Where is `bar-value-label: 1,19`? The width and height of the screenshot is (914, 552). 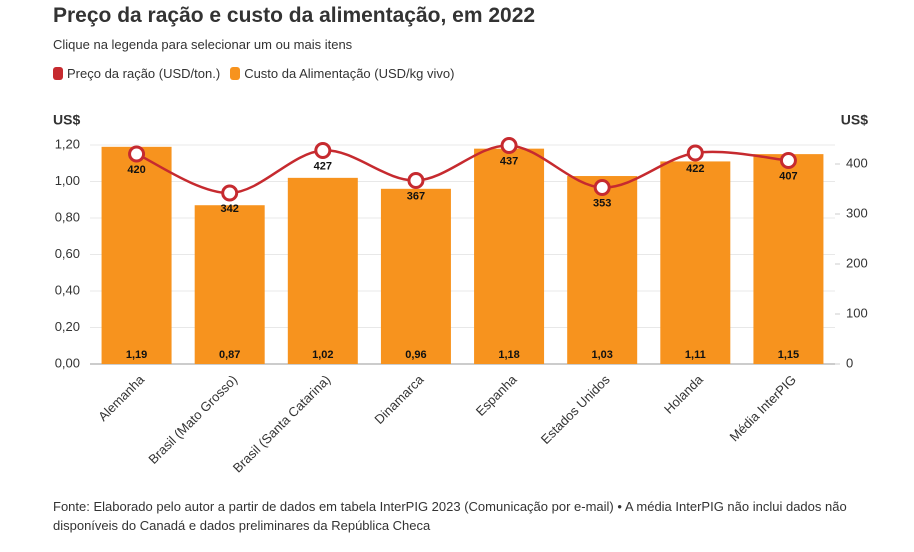 bar-value-label: 1,19 is located at coordinates (136, 355).